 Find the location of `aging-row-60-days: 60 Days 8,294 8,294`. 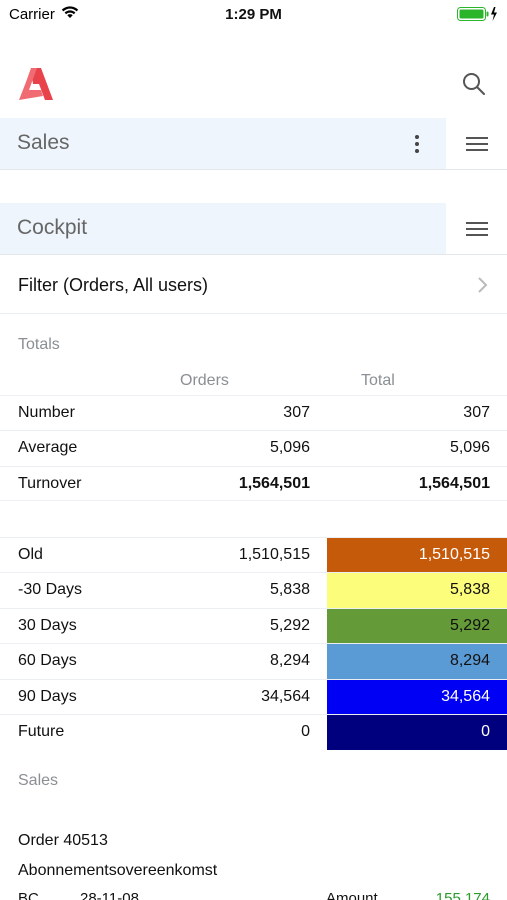

aging-row-60-days: 60 Days 8,294 8,294 is located at coordinates (253, 661).